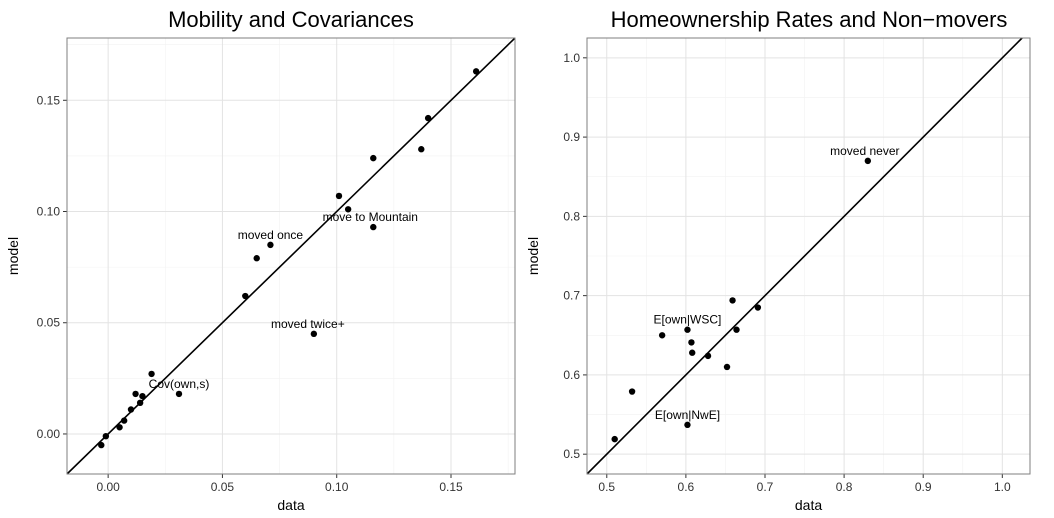 The height and width of the screenshot is (518, 1054). Describe the element at coordinates (571, 137) in the screenshot. I see `y-tick-label: 0.9` at that location.